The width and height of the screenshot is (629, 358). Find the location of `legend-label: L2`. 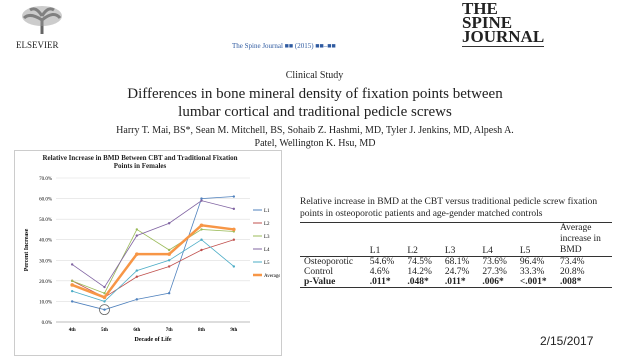

legend-label: L2 is located at coordinates (267, 224).